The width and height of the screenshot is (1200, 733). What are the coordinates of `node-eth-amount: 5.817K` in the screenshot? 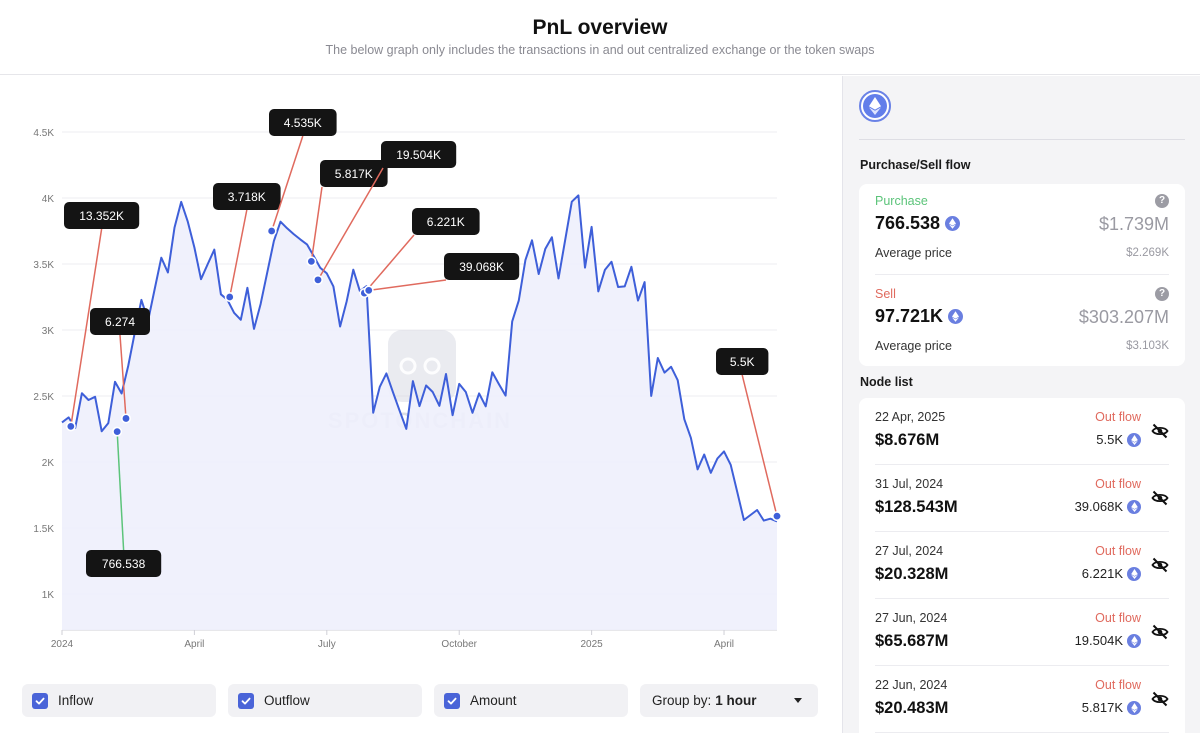 It's located at (1111, 707).